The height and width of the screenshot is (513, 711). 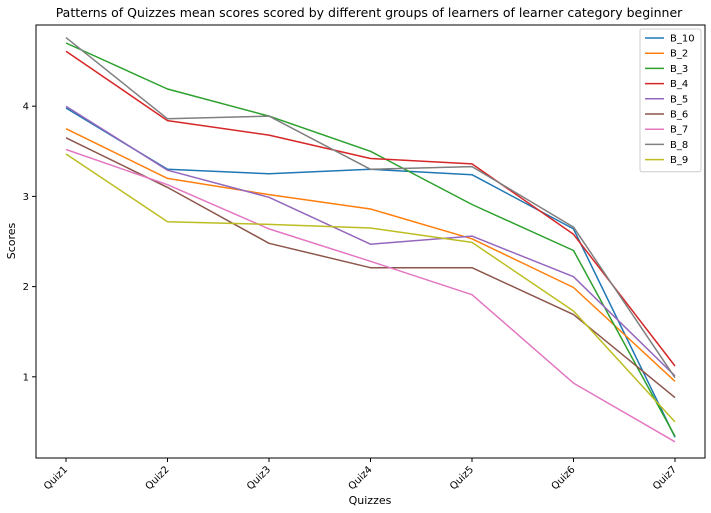 What do you see at coordinates (679, 130) in the screenshot?
I see `legend-entry-label: B_7` at bounding box center [679, 130].